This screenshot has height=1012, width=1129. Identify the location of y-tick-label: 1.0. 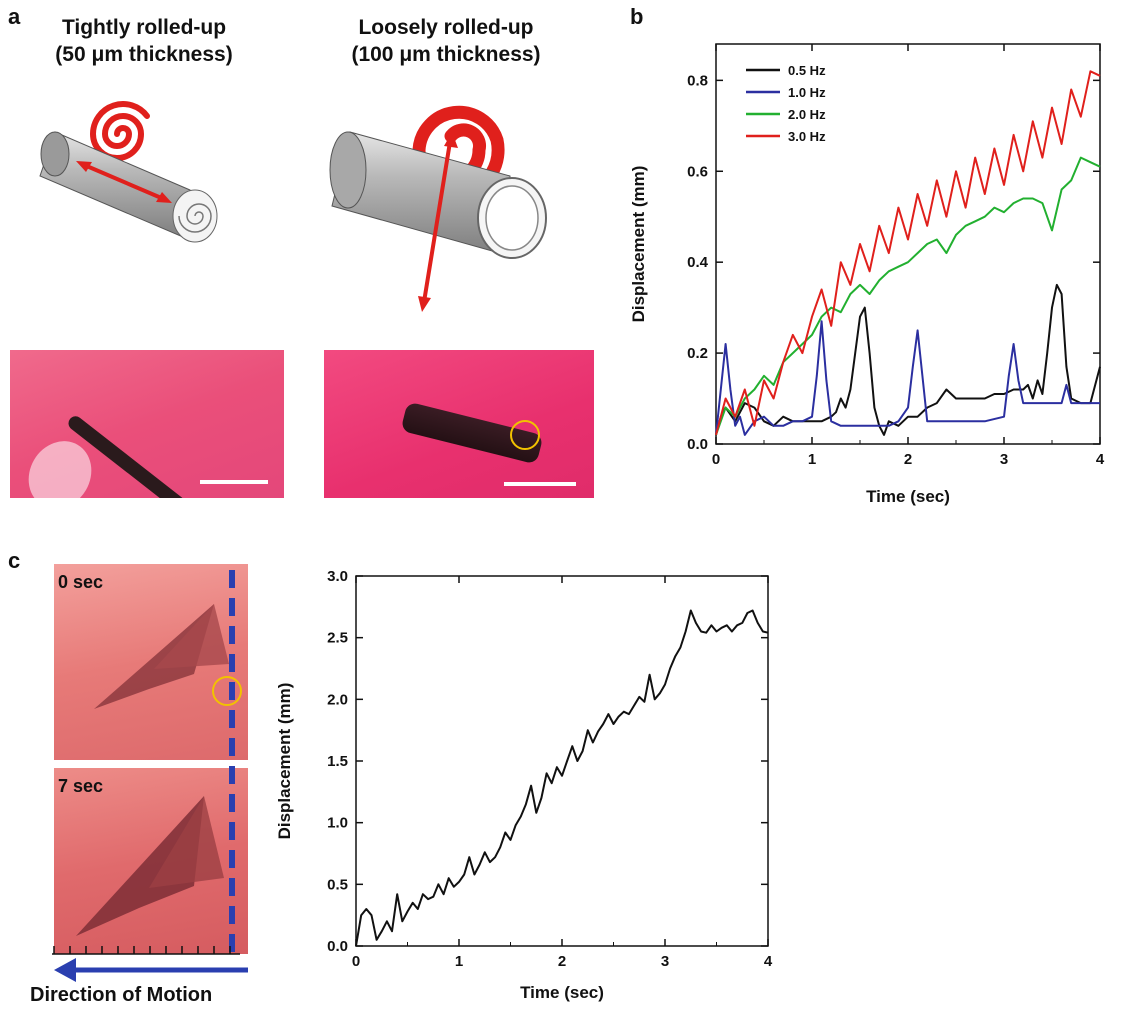
(337, 823).